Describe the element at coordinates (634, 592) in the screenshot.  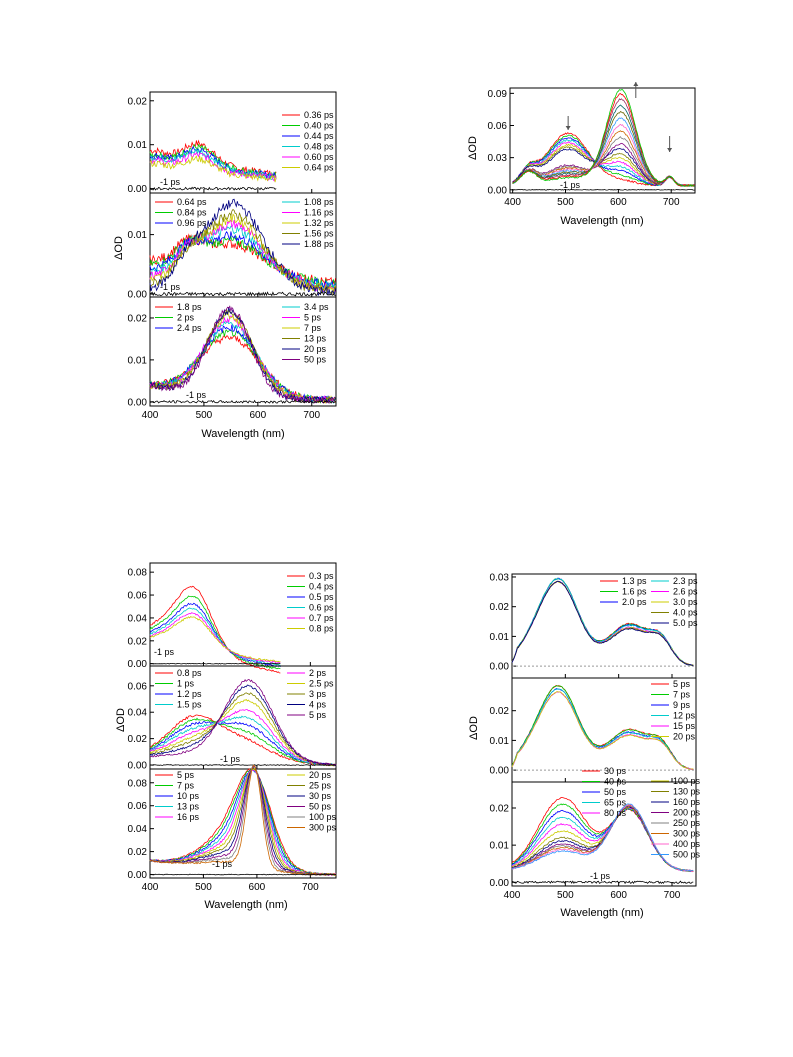
I see `legend-label: 1.6 ps` at that location.